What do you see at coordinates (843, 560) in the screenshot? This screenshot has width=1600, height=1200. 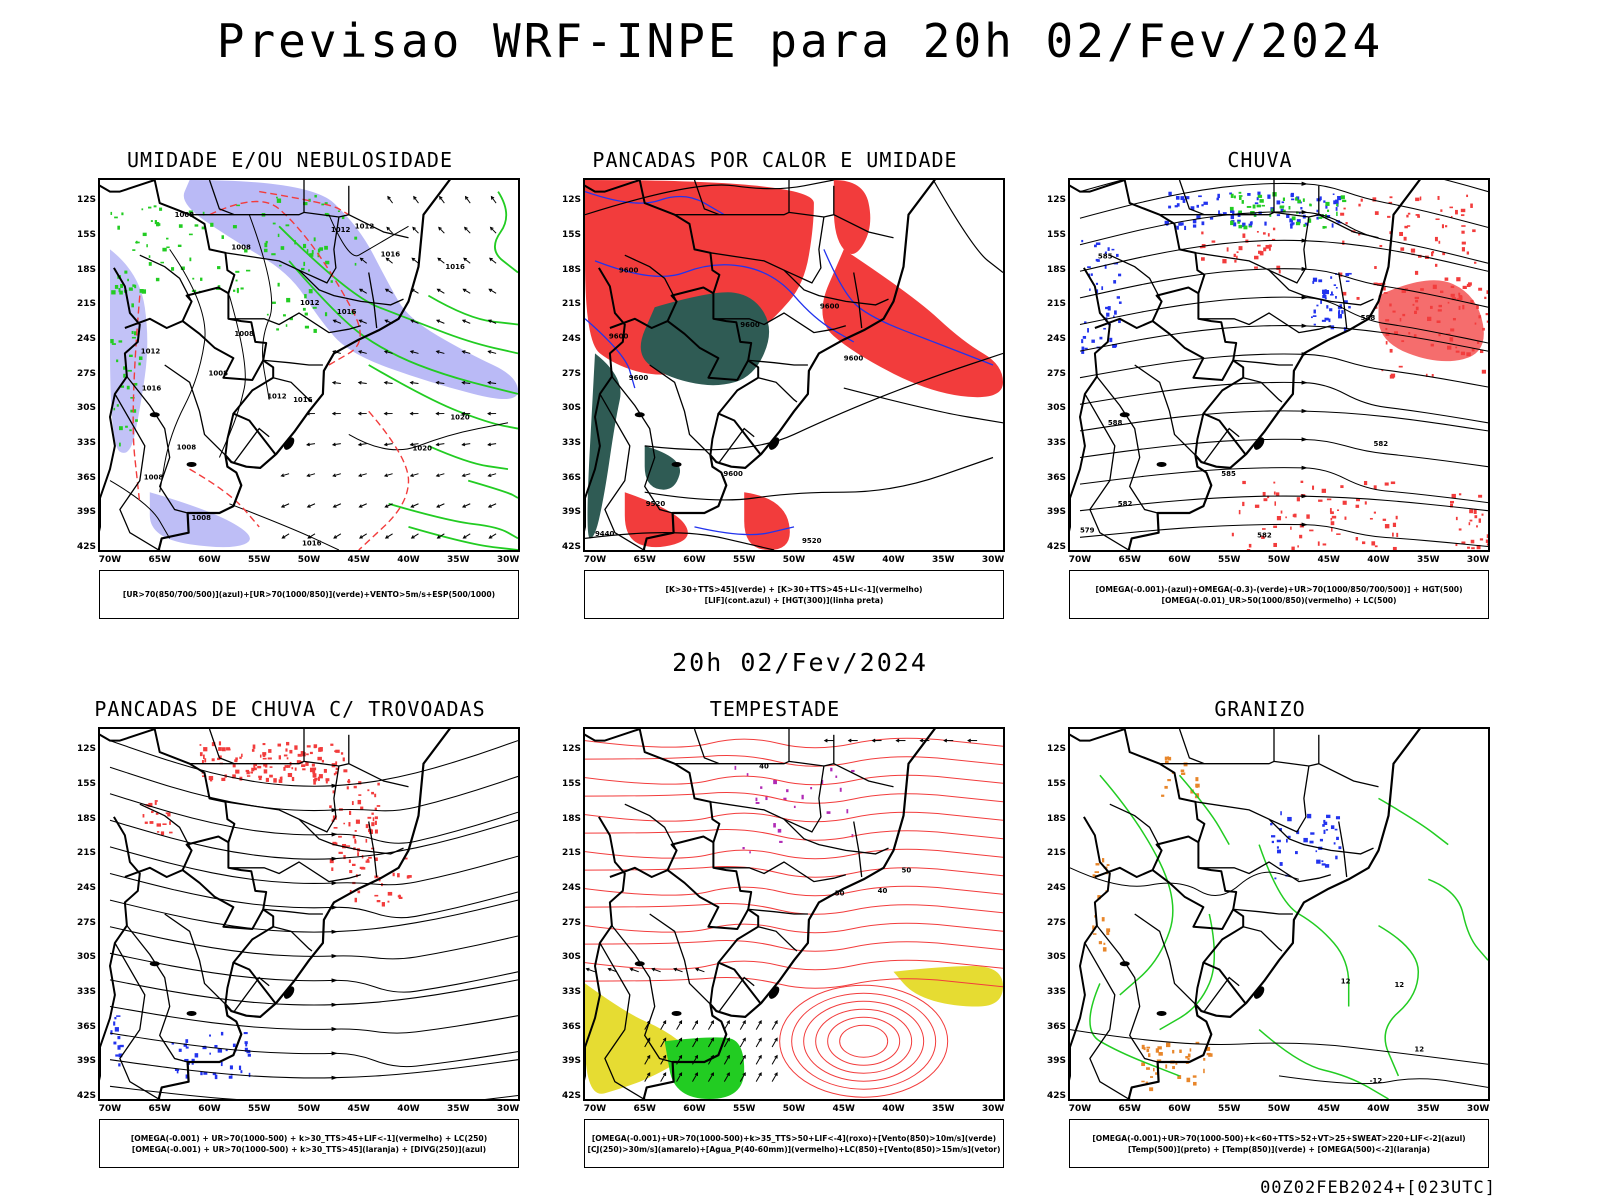 I see `lon-tick-label: 45W` at bounding box center [843, 560].